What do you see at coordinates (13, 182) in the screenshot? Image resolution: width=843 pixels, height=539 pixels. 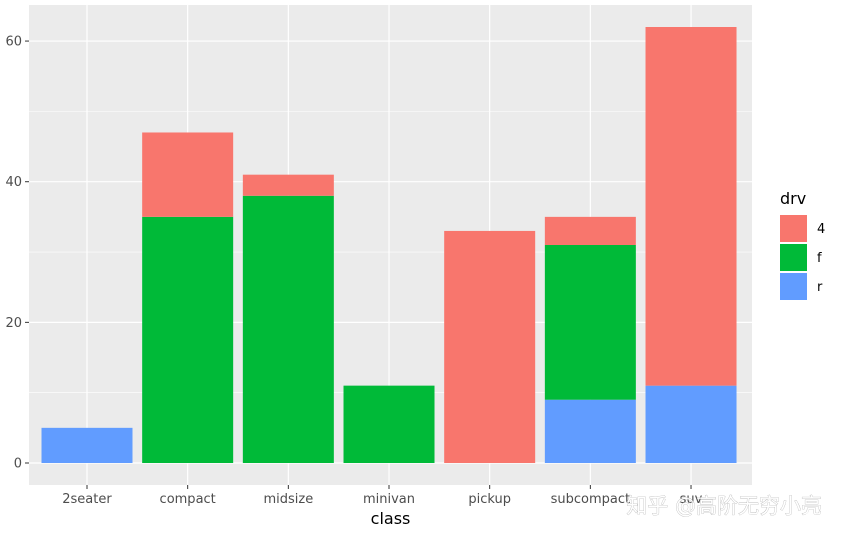 I see `y-tick-label: 40` at bounding box center [13, 182].